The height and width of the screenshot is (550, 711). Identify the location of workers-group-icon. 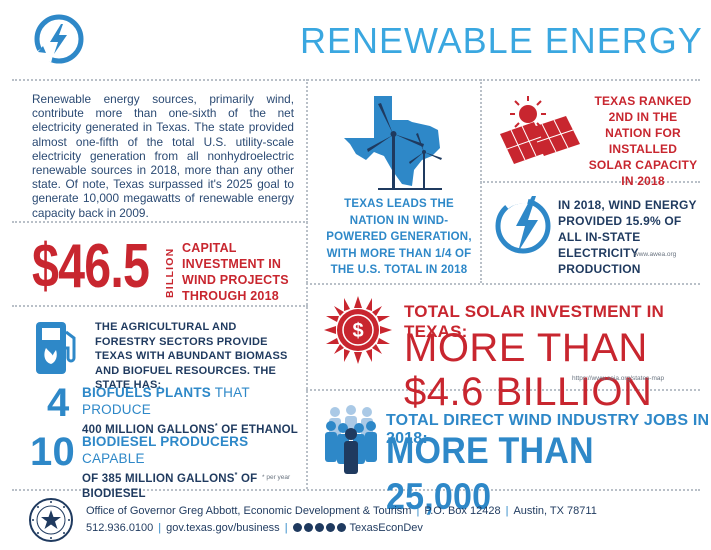
(351, 439).